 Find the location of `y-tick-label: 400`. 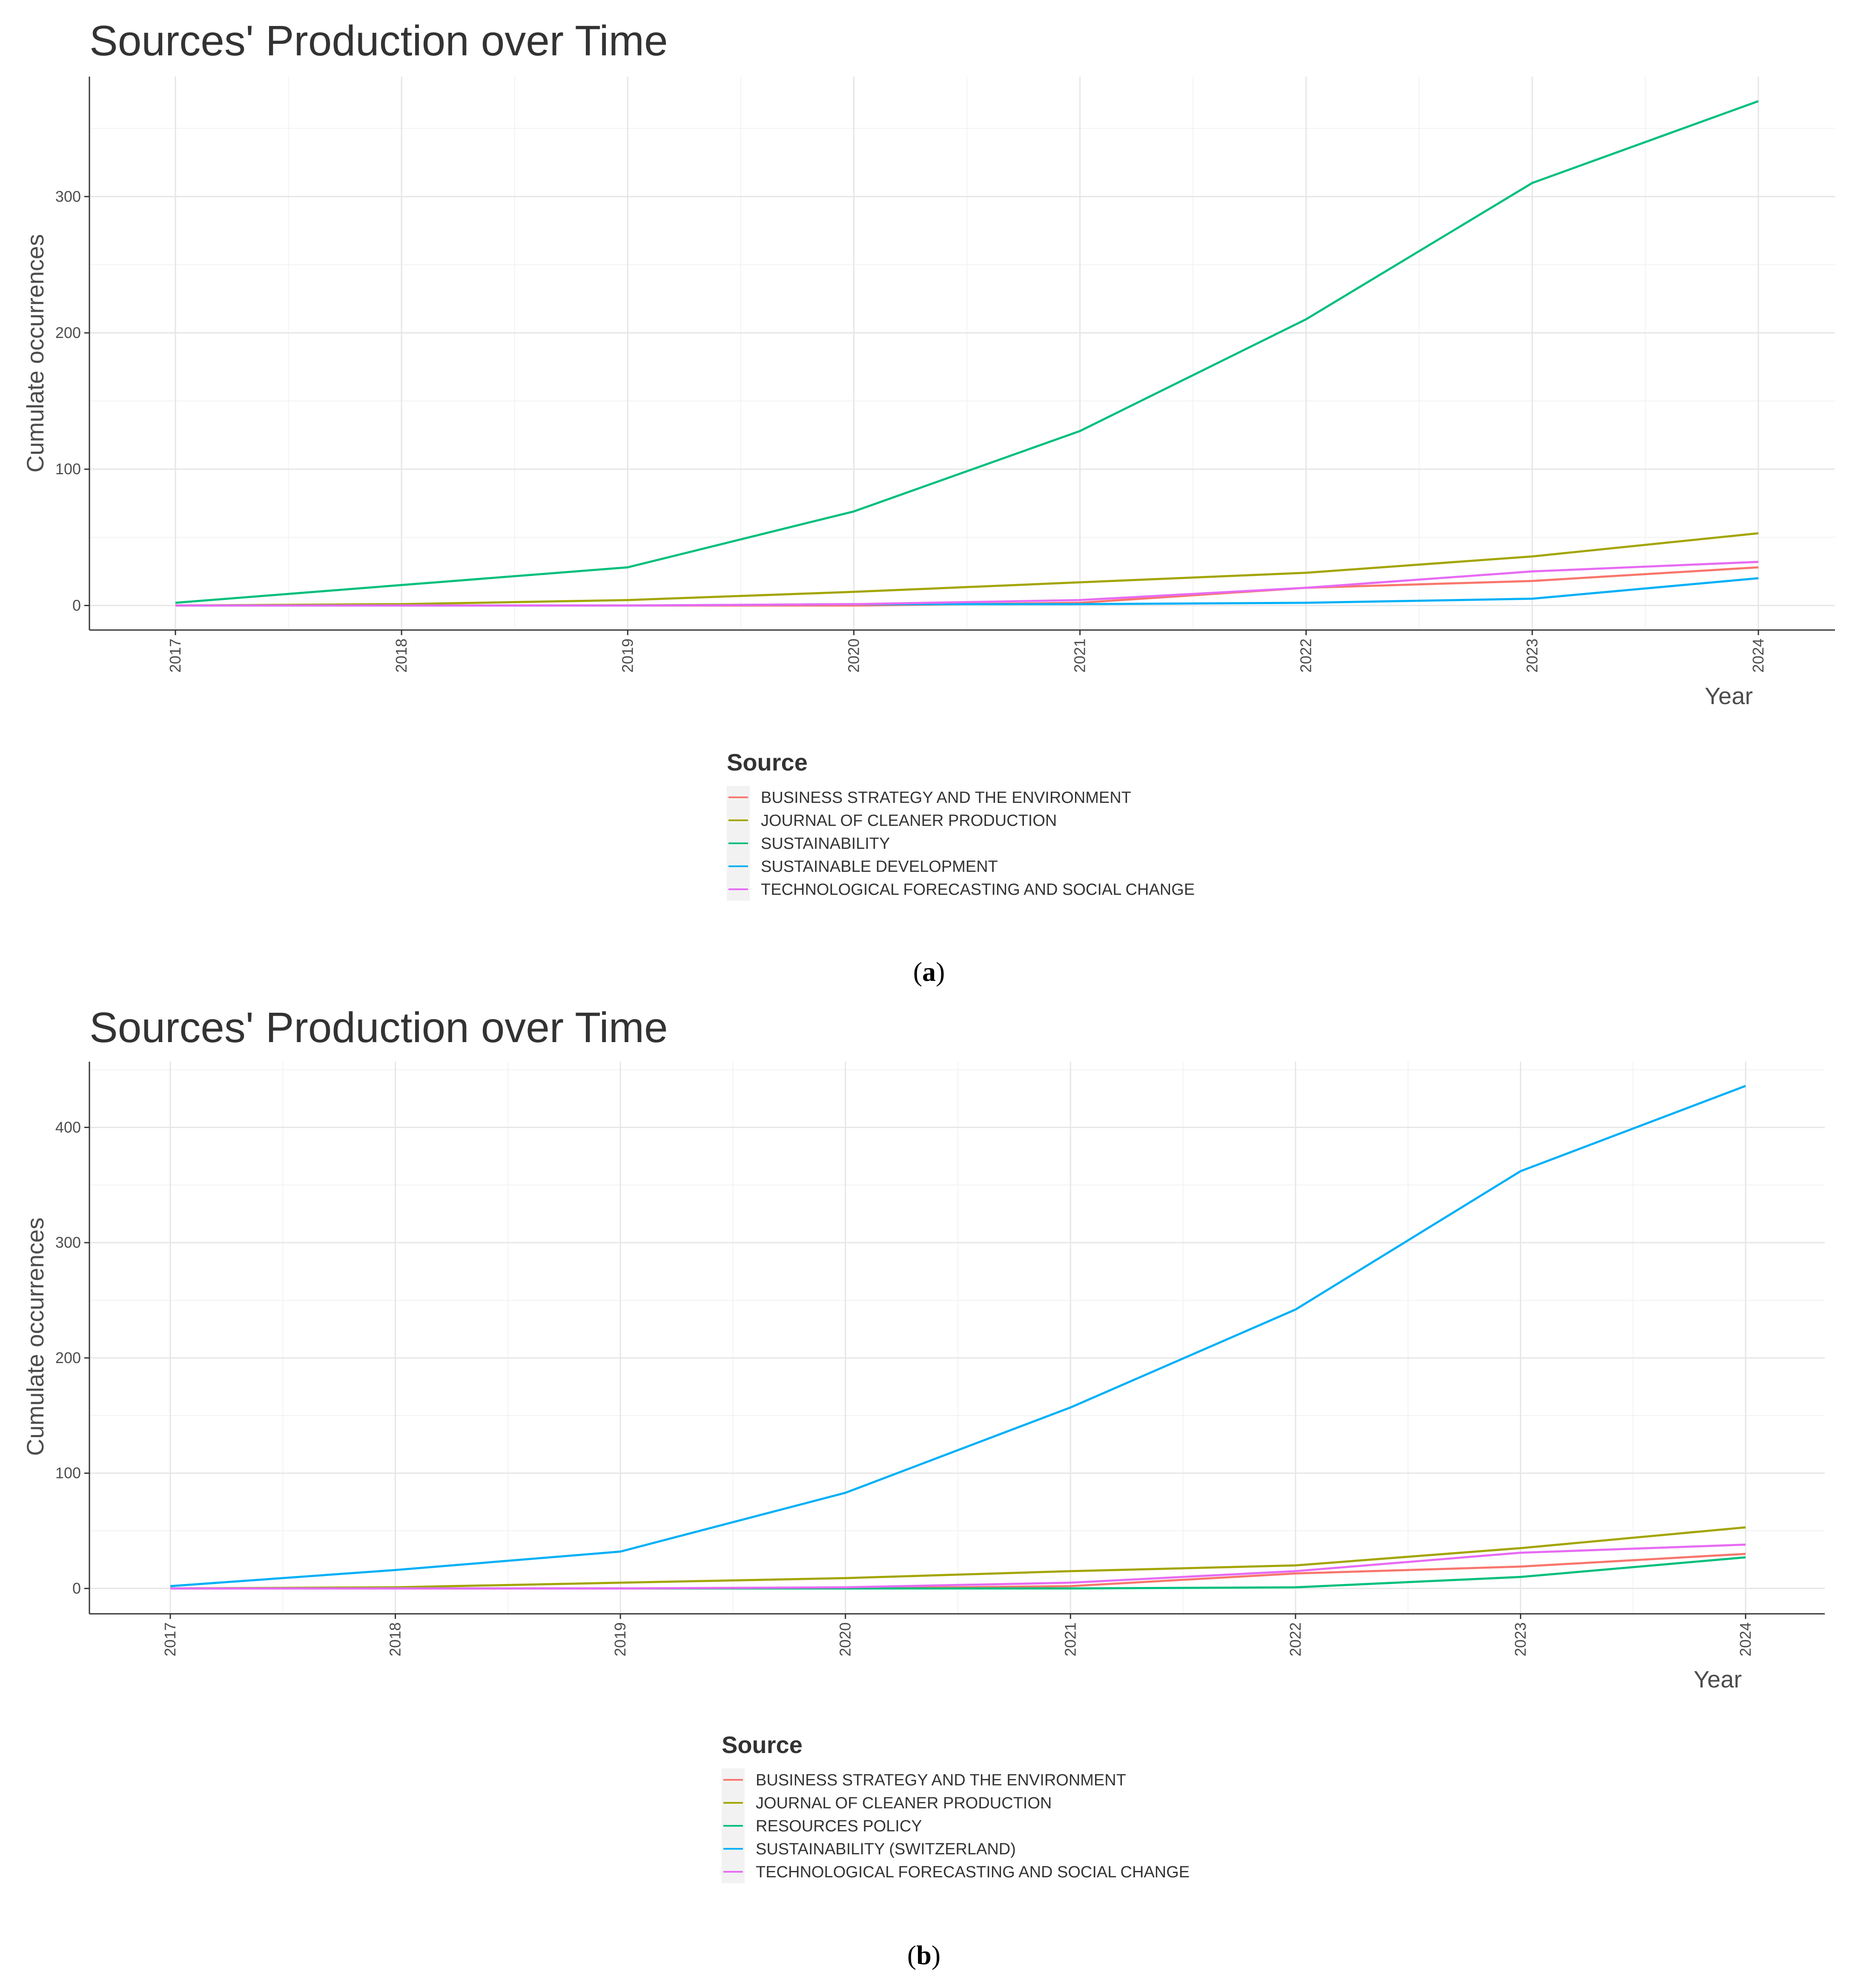

y-tick-label: 400 is located at coordinates (68, 1127).